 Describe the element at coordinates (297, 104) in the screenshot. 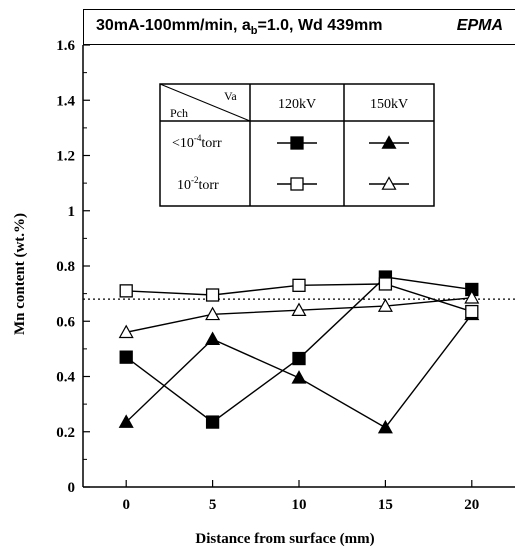

I see `legend-column-120kv: 120kV` at that location.